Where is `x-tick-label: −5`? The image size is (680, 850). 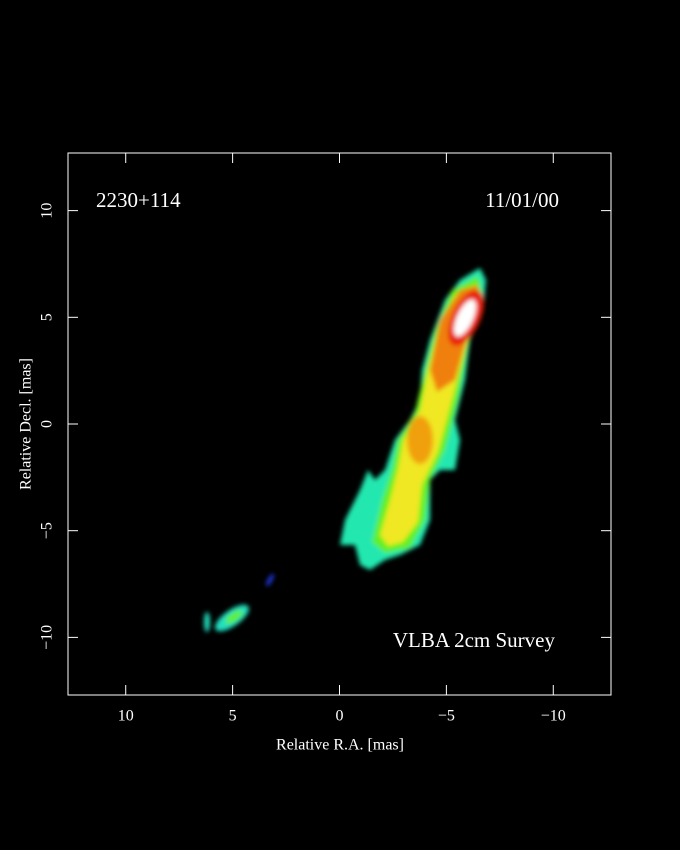
x-tick-label: −5 is located at coordinates (446, 716).